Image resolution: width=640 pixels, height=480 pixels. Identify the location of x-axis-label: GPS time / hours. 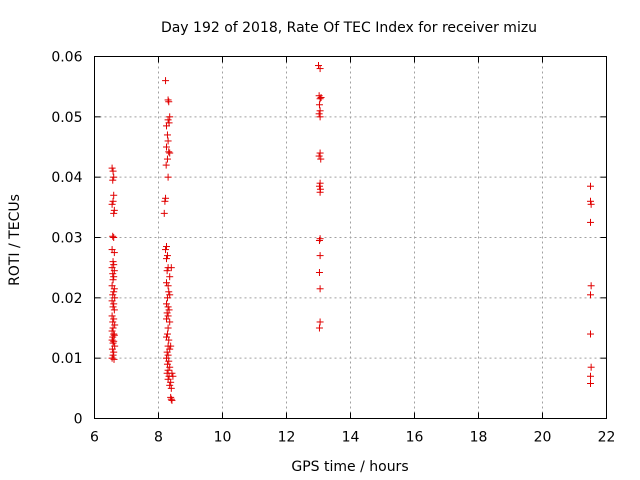
(349, 467).